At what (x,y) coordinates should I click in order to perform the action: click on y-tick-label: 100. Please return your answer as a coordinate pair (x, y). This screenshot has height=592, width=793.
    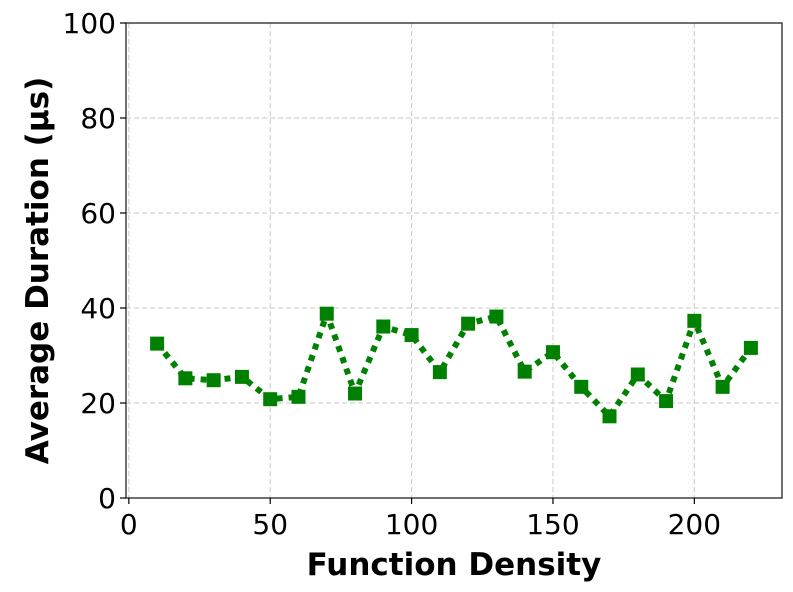
    Looking at the image, I should click on (89, 23).